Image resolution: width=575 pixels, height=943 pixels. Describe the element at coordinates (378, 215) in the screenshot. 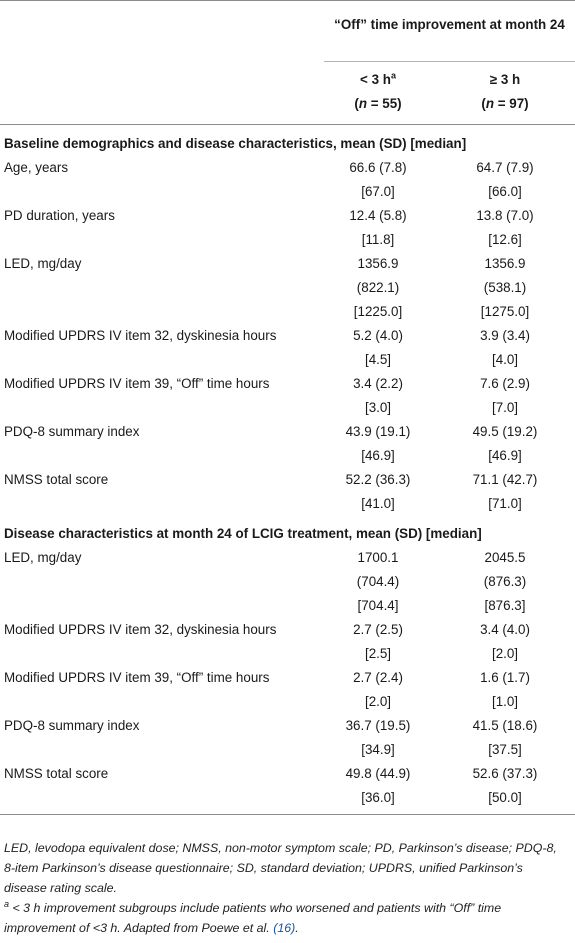

I see `cell-value: 12.4 (5.8)` at that location.